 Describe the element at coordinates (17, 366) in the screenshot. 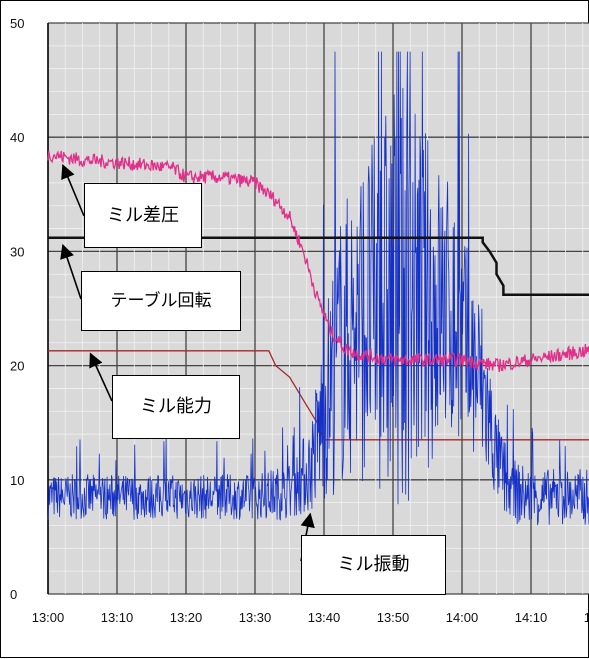

I see `y-tick-label: 20` at that location.